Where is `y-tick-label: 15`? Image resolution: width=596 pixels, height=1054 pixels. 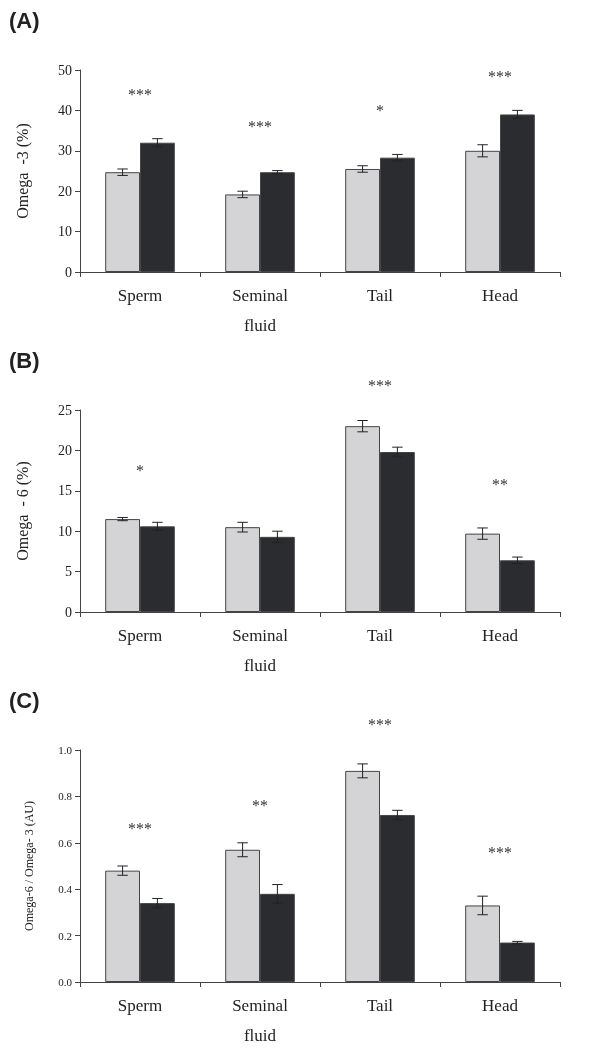 y-tick-label: 15 is located at coordinates (65, 491).